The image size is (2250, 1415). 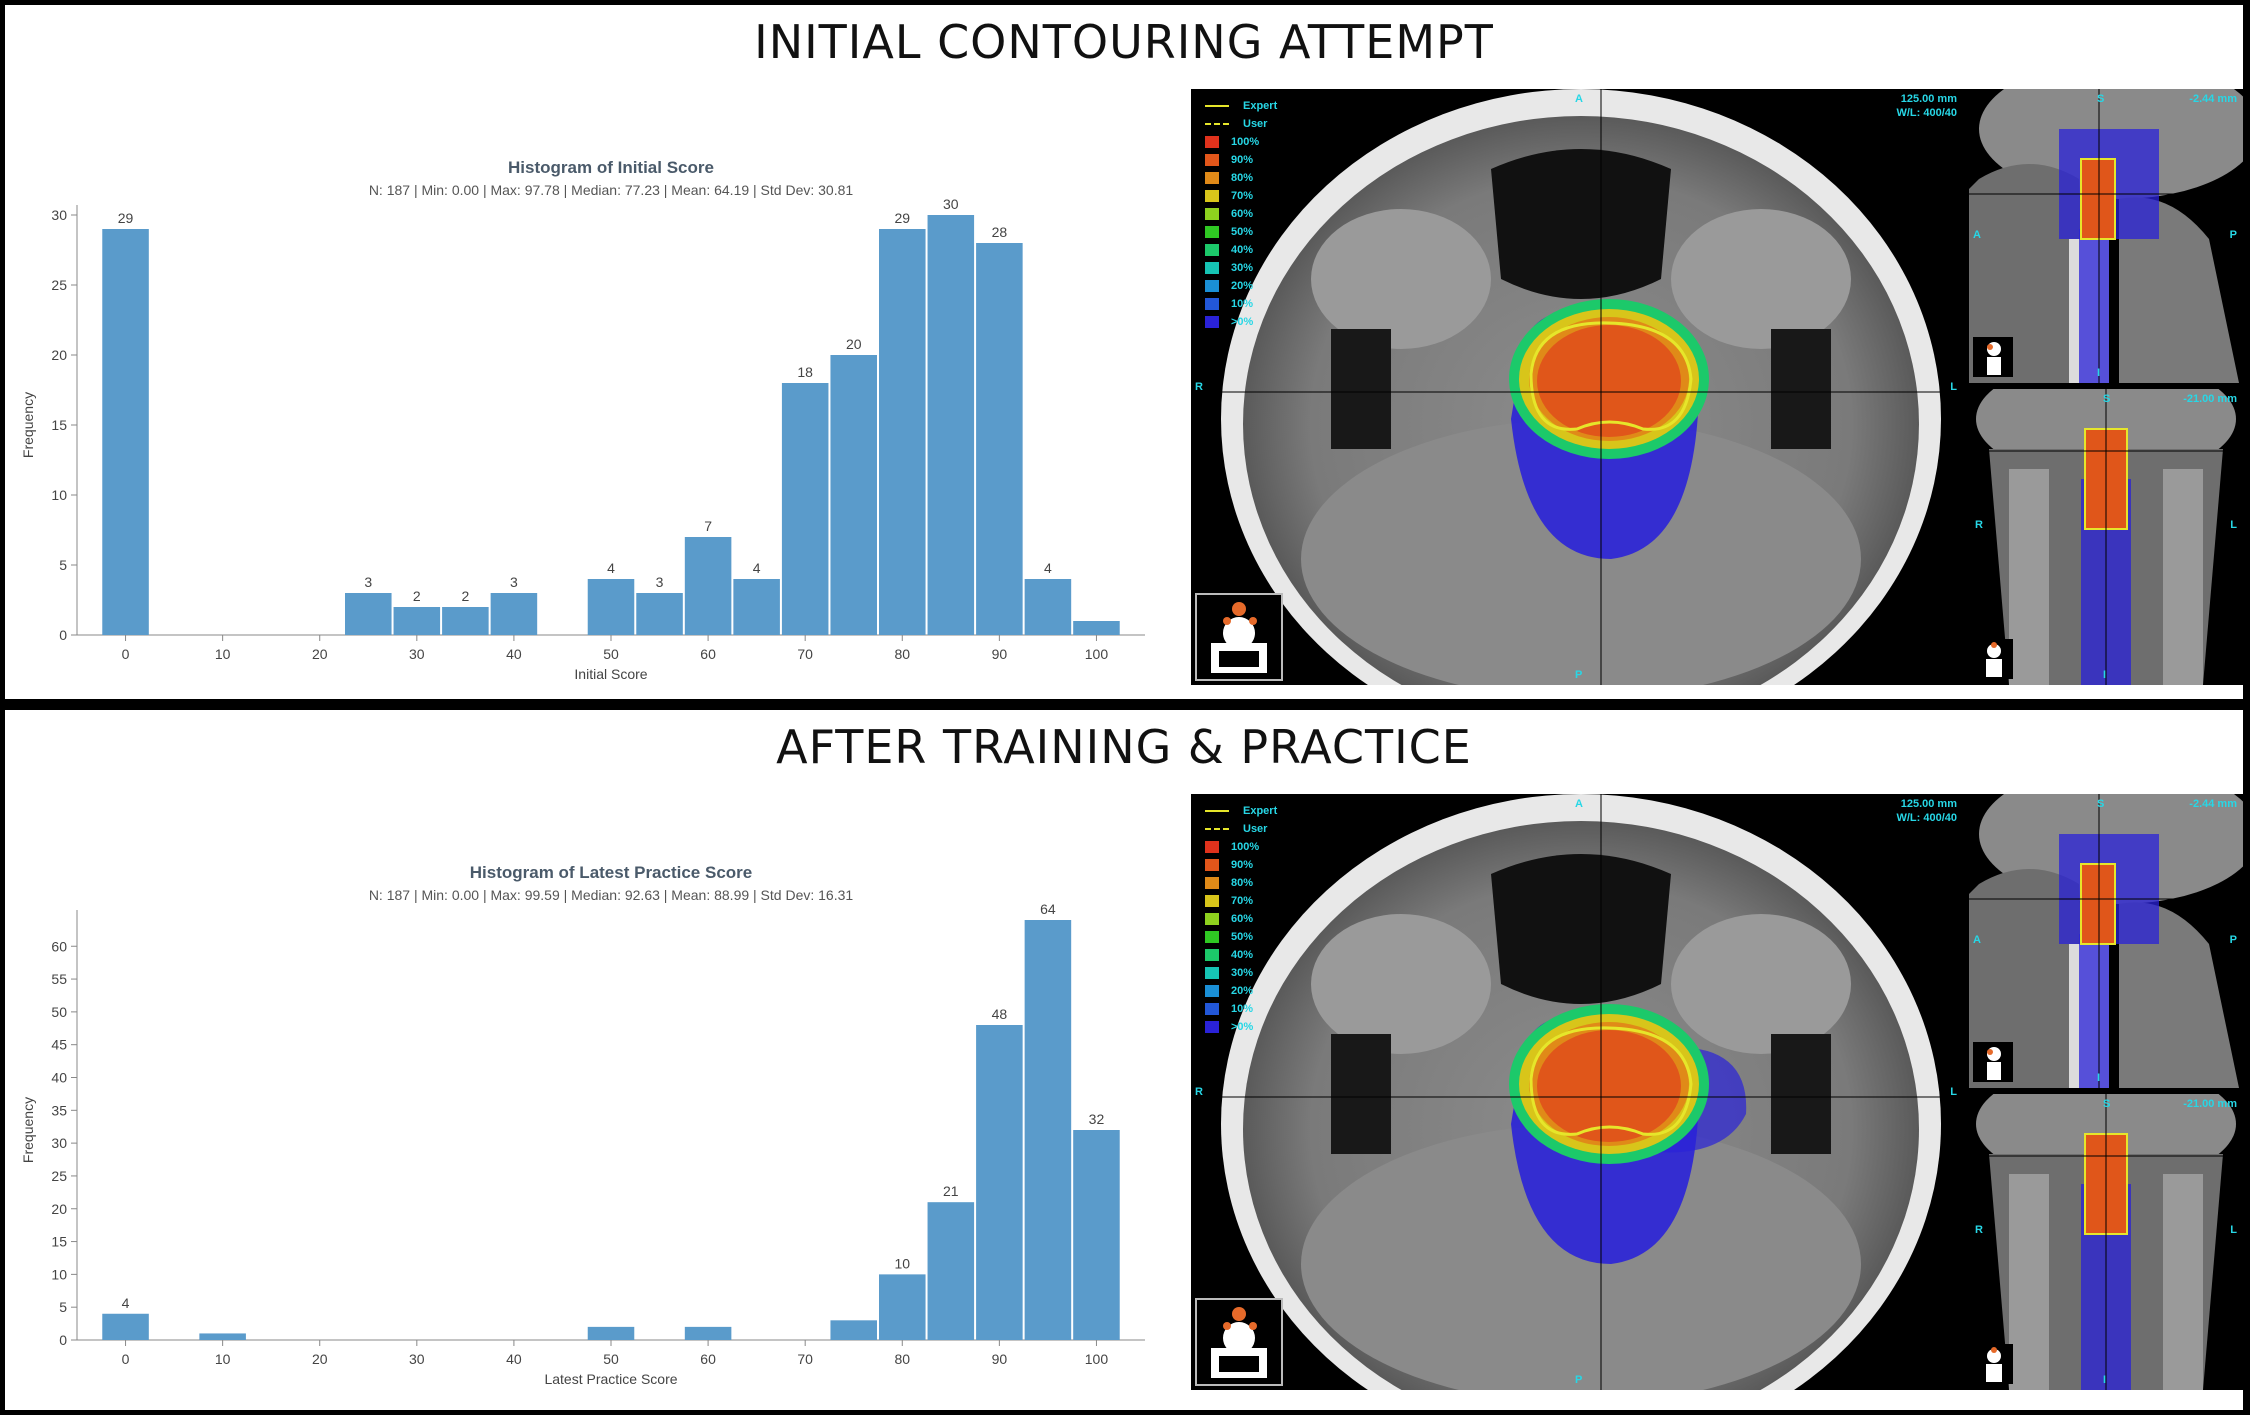 I want to click on orient-right: L, so click(x=1953, y=1092).